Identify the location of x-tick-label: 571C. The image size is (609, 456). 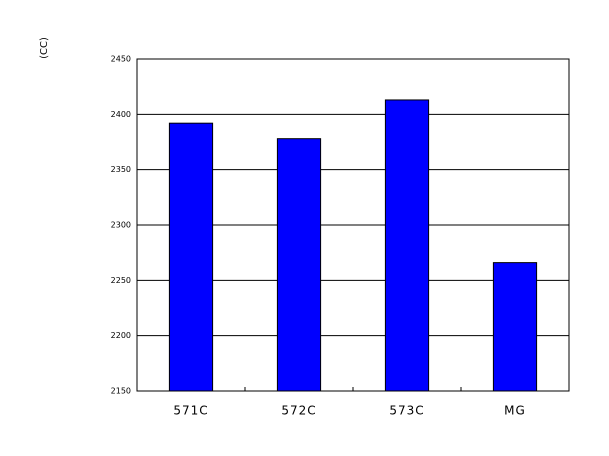
(190, 411).